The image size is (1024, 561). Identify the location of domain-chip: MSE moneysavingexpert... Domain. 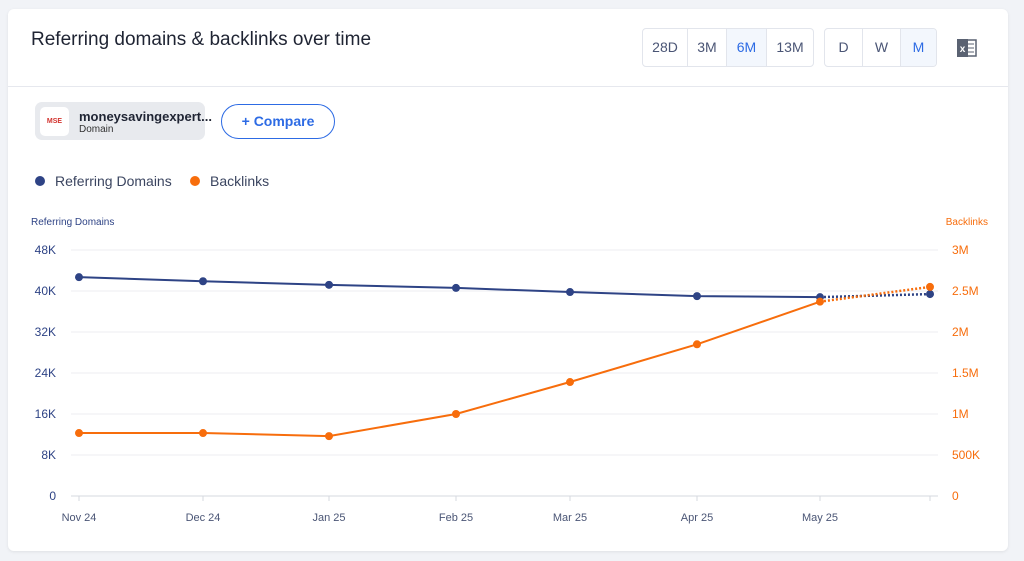
(123, 121).